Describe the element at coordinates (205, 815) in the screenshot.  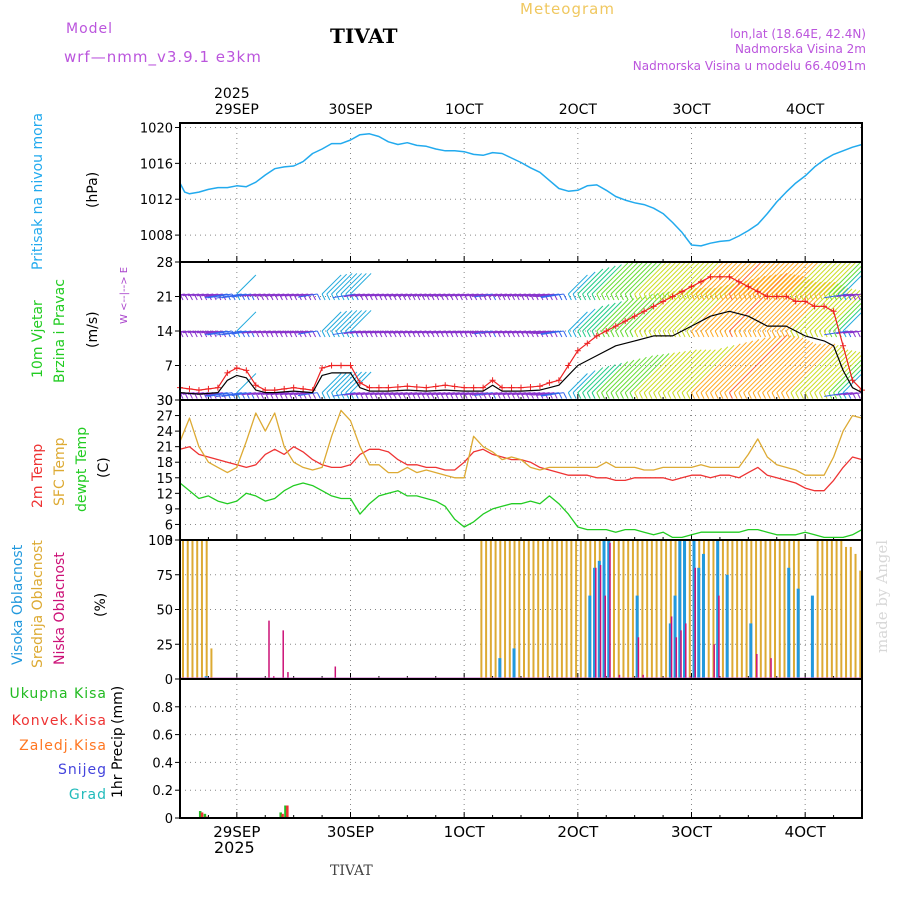
I see `precip-total-bar` at that location.